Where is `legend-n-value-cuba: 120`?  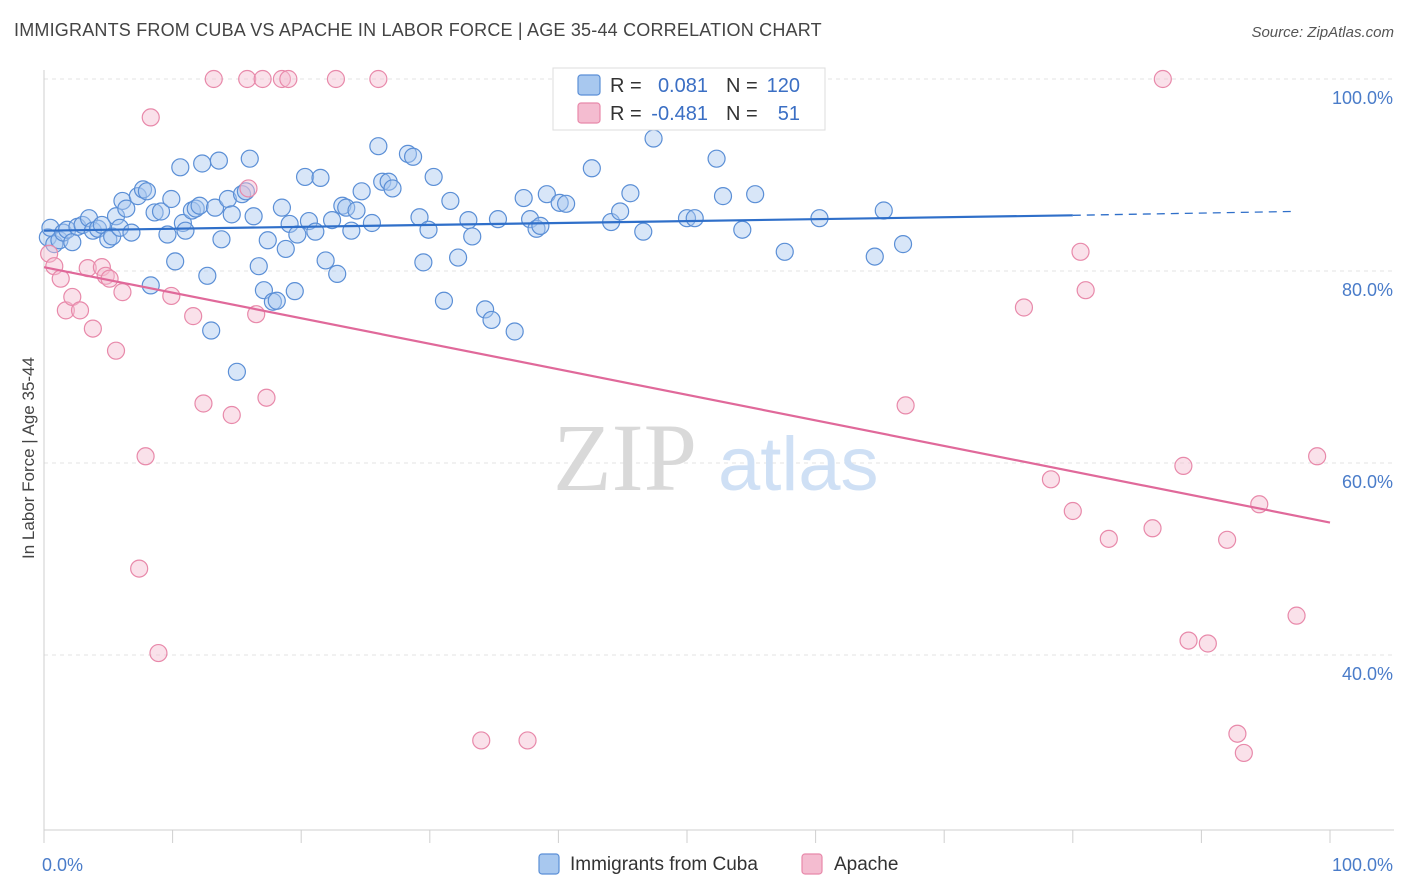 legend-n-value-cuba: 120 is located at coordinates (783, 86).